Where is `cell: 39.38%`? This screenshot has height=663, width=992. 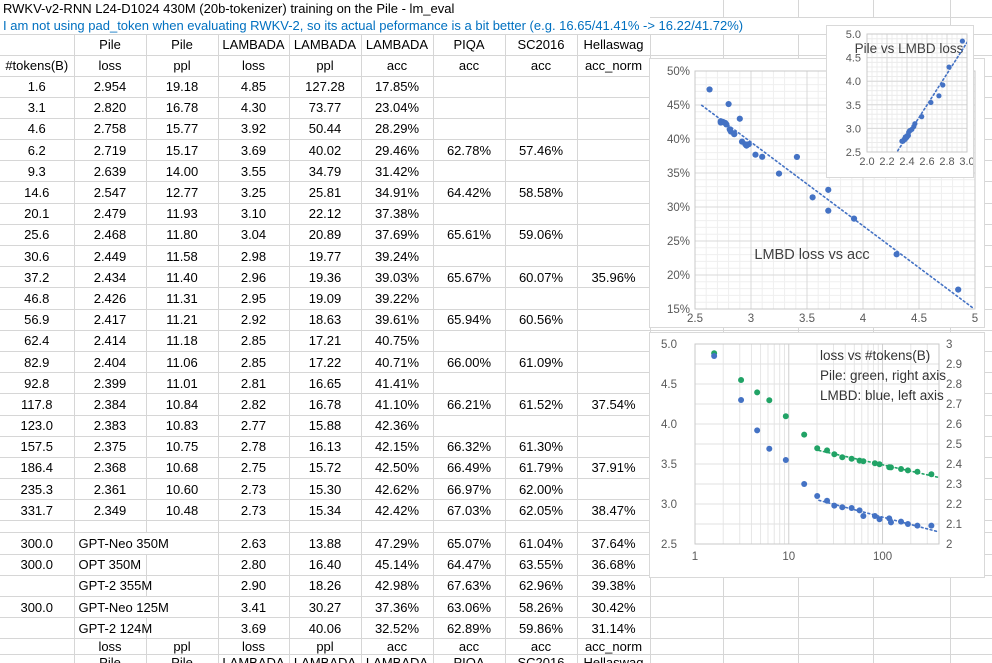 cell: 39.38% is located at coordinates (614, 586).